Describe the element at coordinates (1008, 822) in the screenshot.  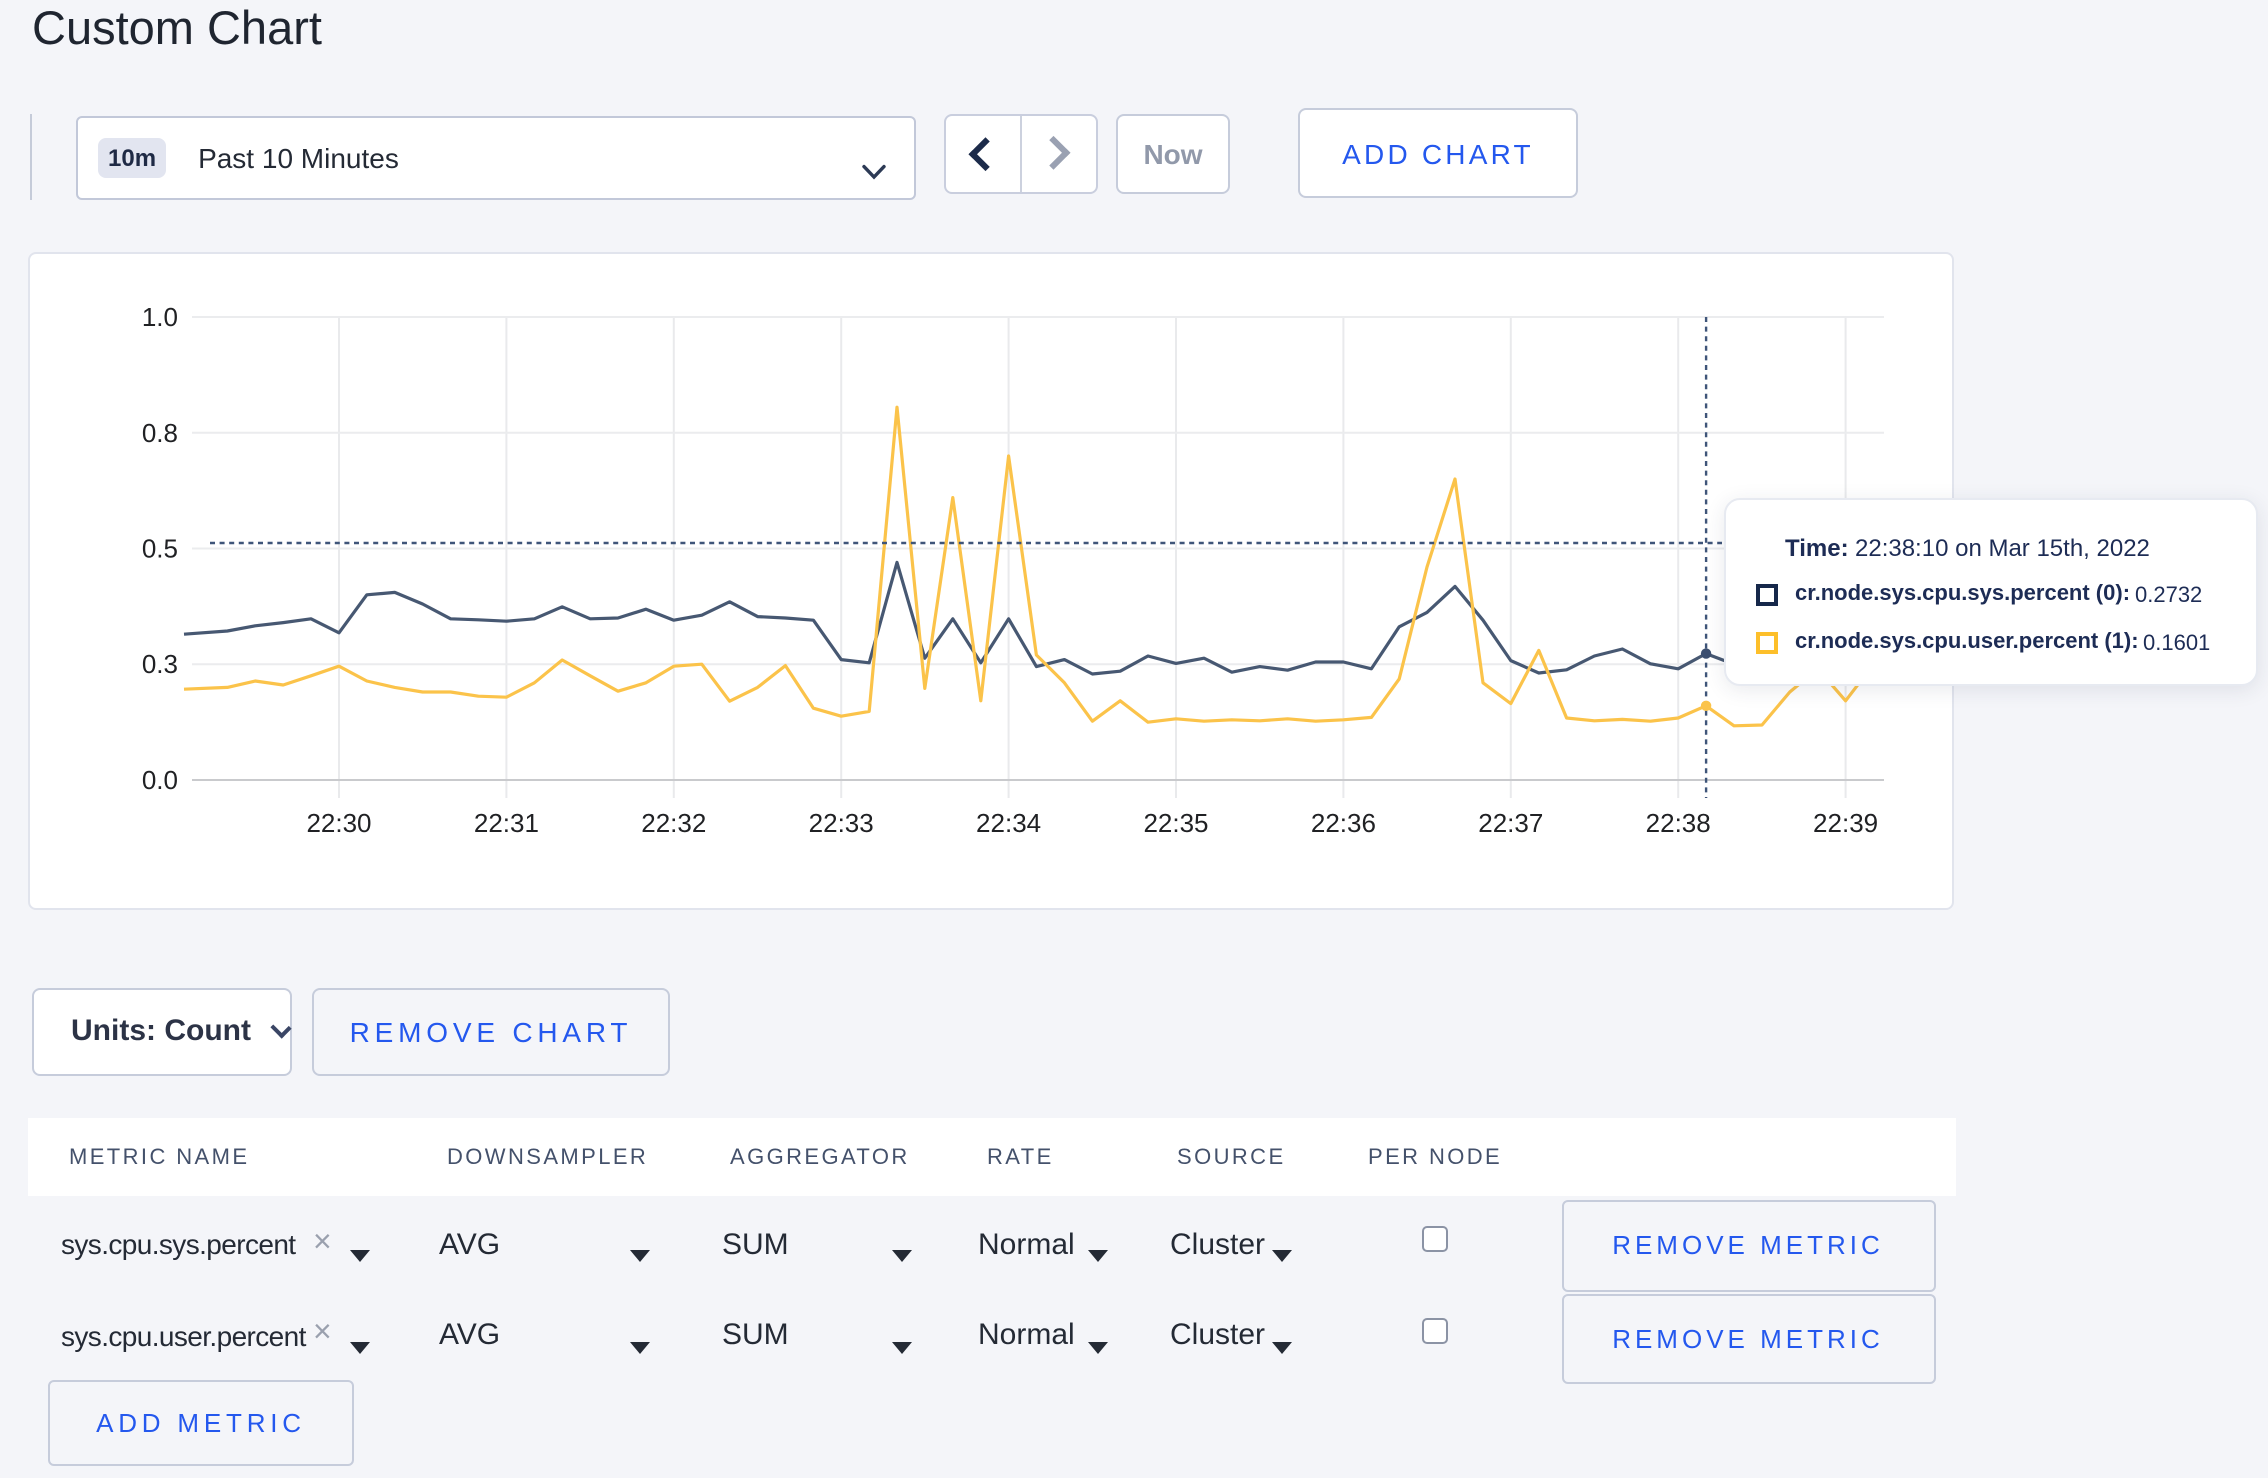
I see `svg-text: 22:34` at that location.